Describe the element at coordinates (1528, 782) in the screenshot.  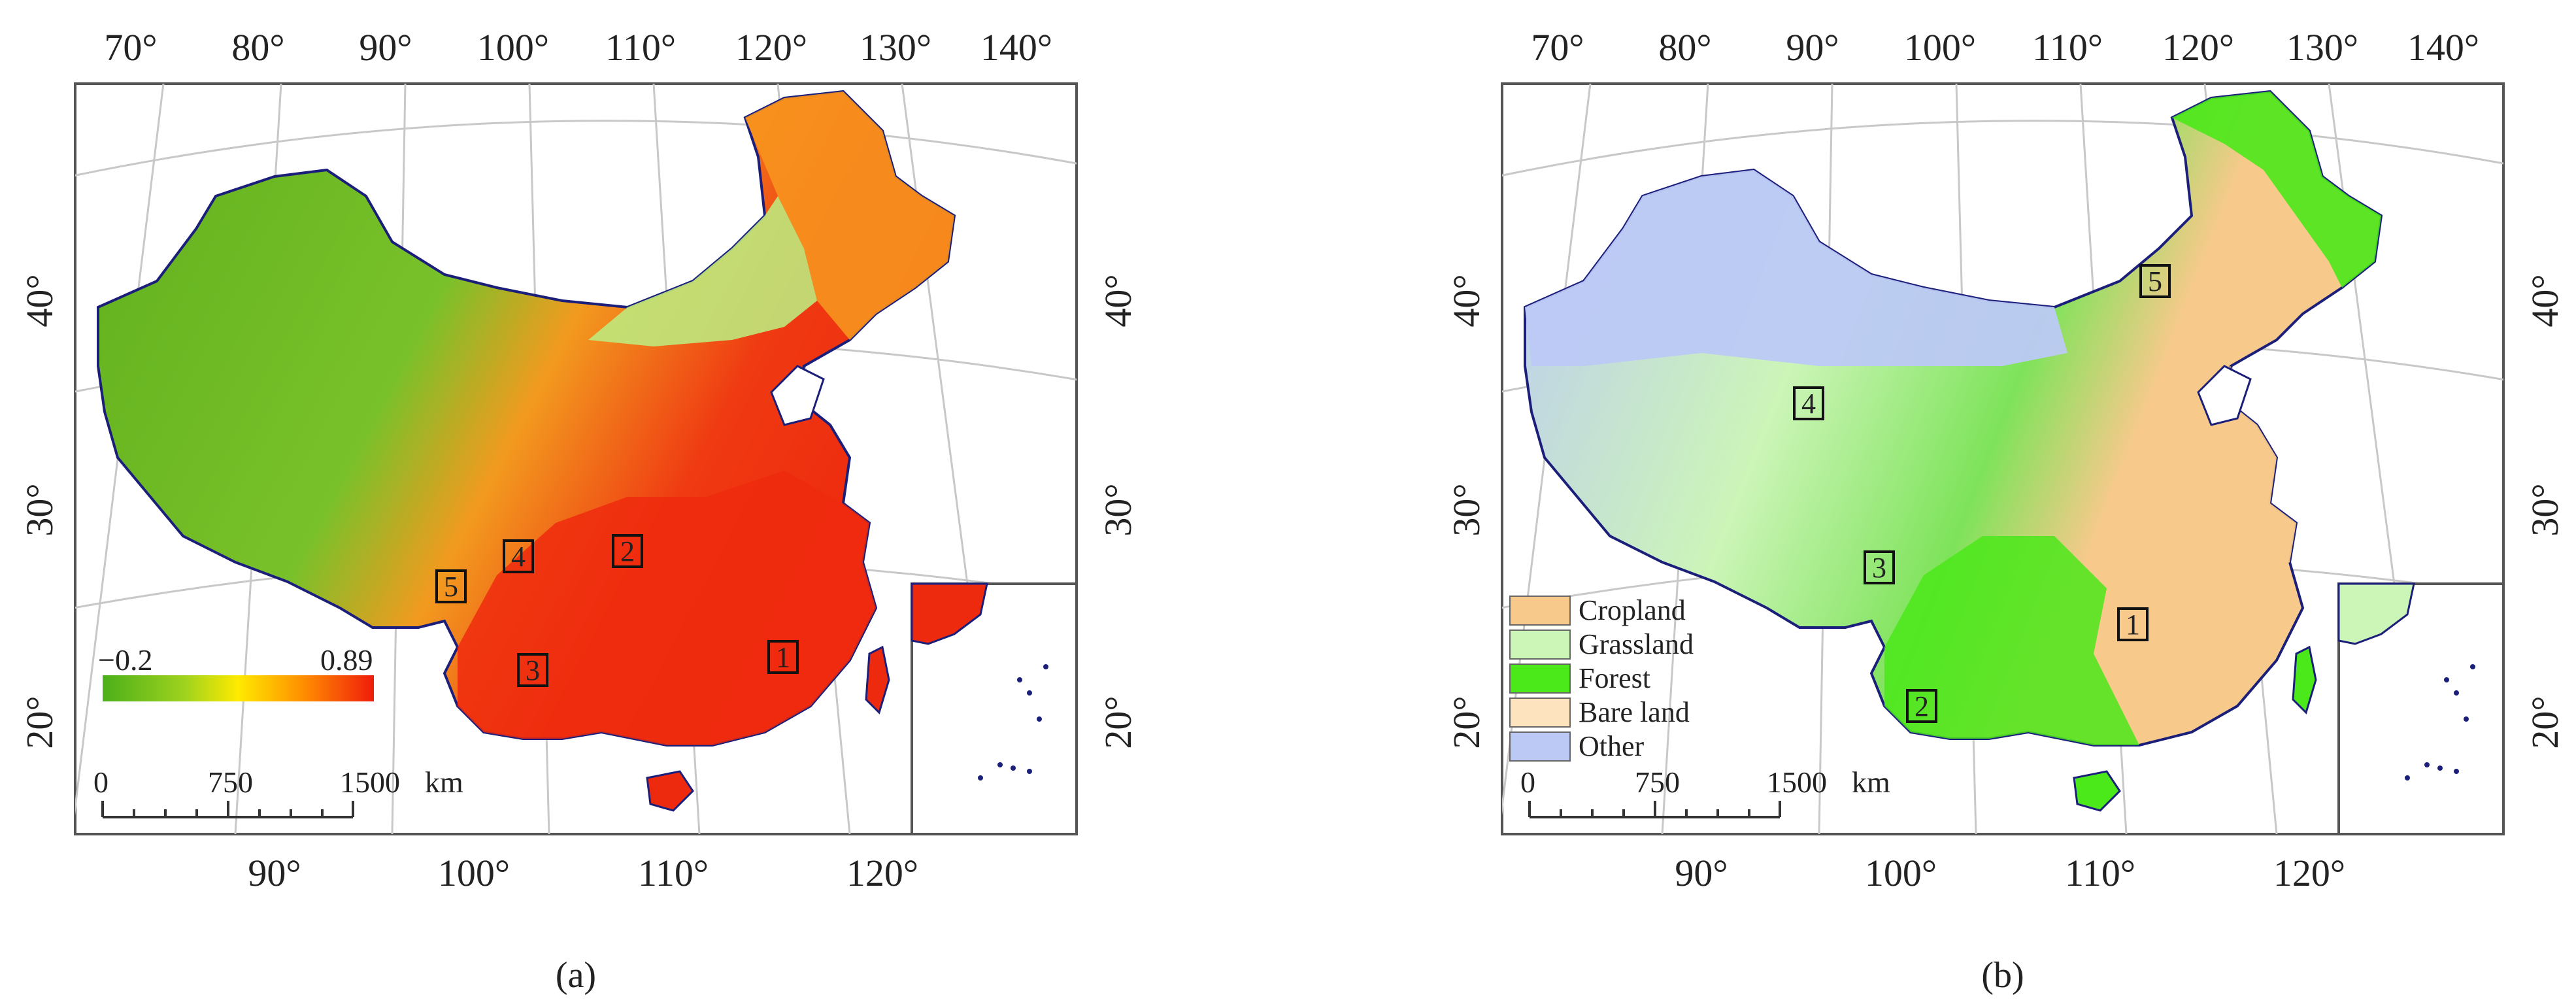
I see `scalebar-tick-0: 0` at that location.